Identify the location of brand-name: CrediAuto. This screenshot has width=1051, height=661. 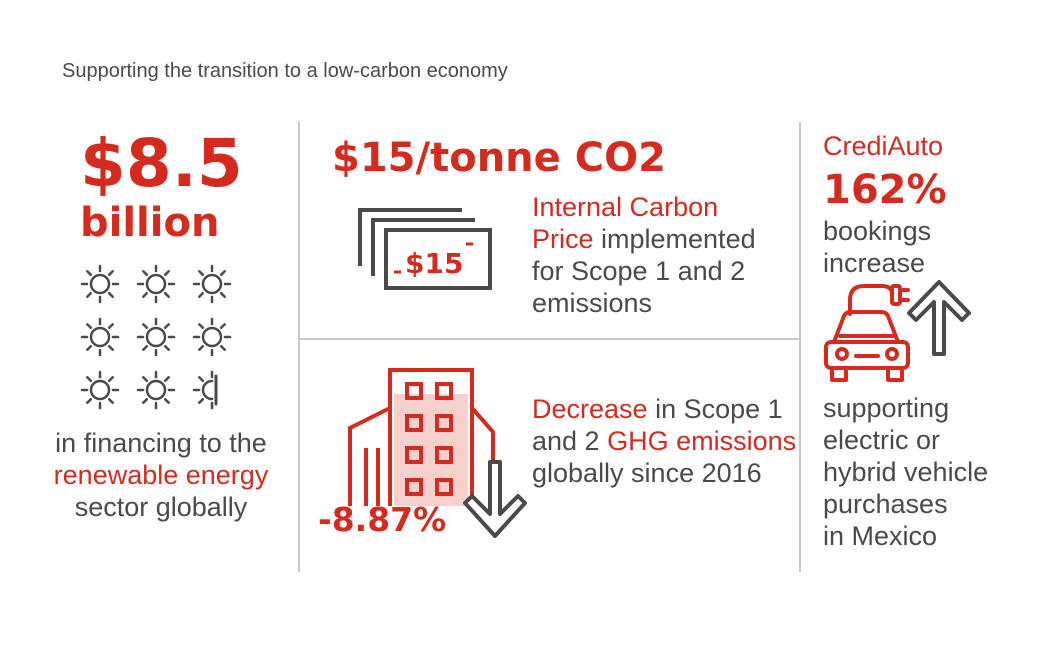
(883, 146).